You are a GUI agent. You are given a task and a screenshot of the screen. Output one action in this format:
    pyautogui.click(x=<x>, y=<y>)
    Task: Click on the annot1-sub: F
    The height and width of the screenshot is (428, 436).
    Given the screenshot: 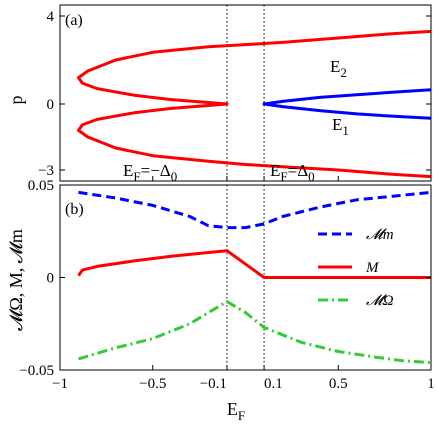 What is the action you would take?
    pyautogui.click(x=136, y=176)
    